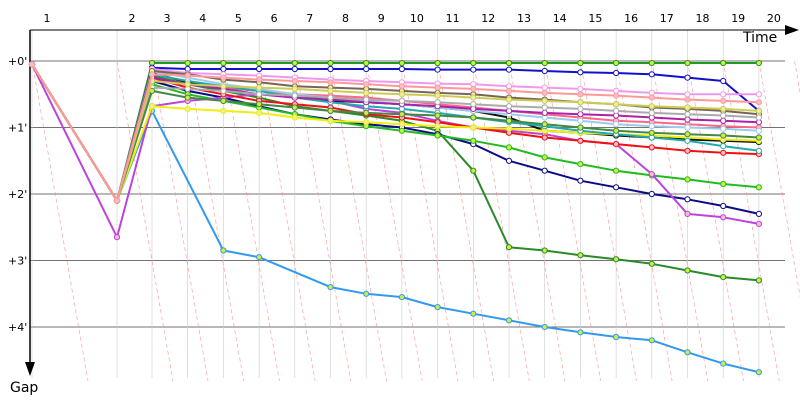  What do you see at coordinates (381, 18) in the screenshot?
I see `x-tick-label: 9` at bounding box center [381, 18].